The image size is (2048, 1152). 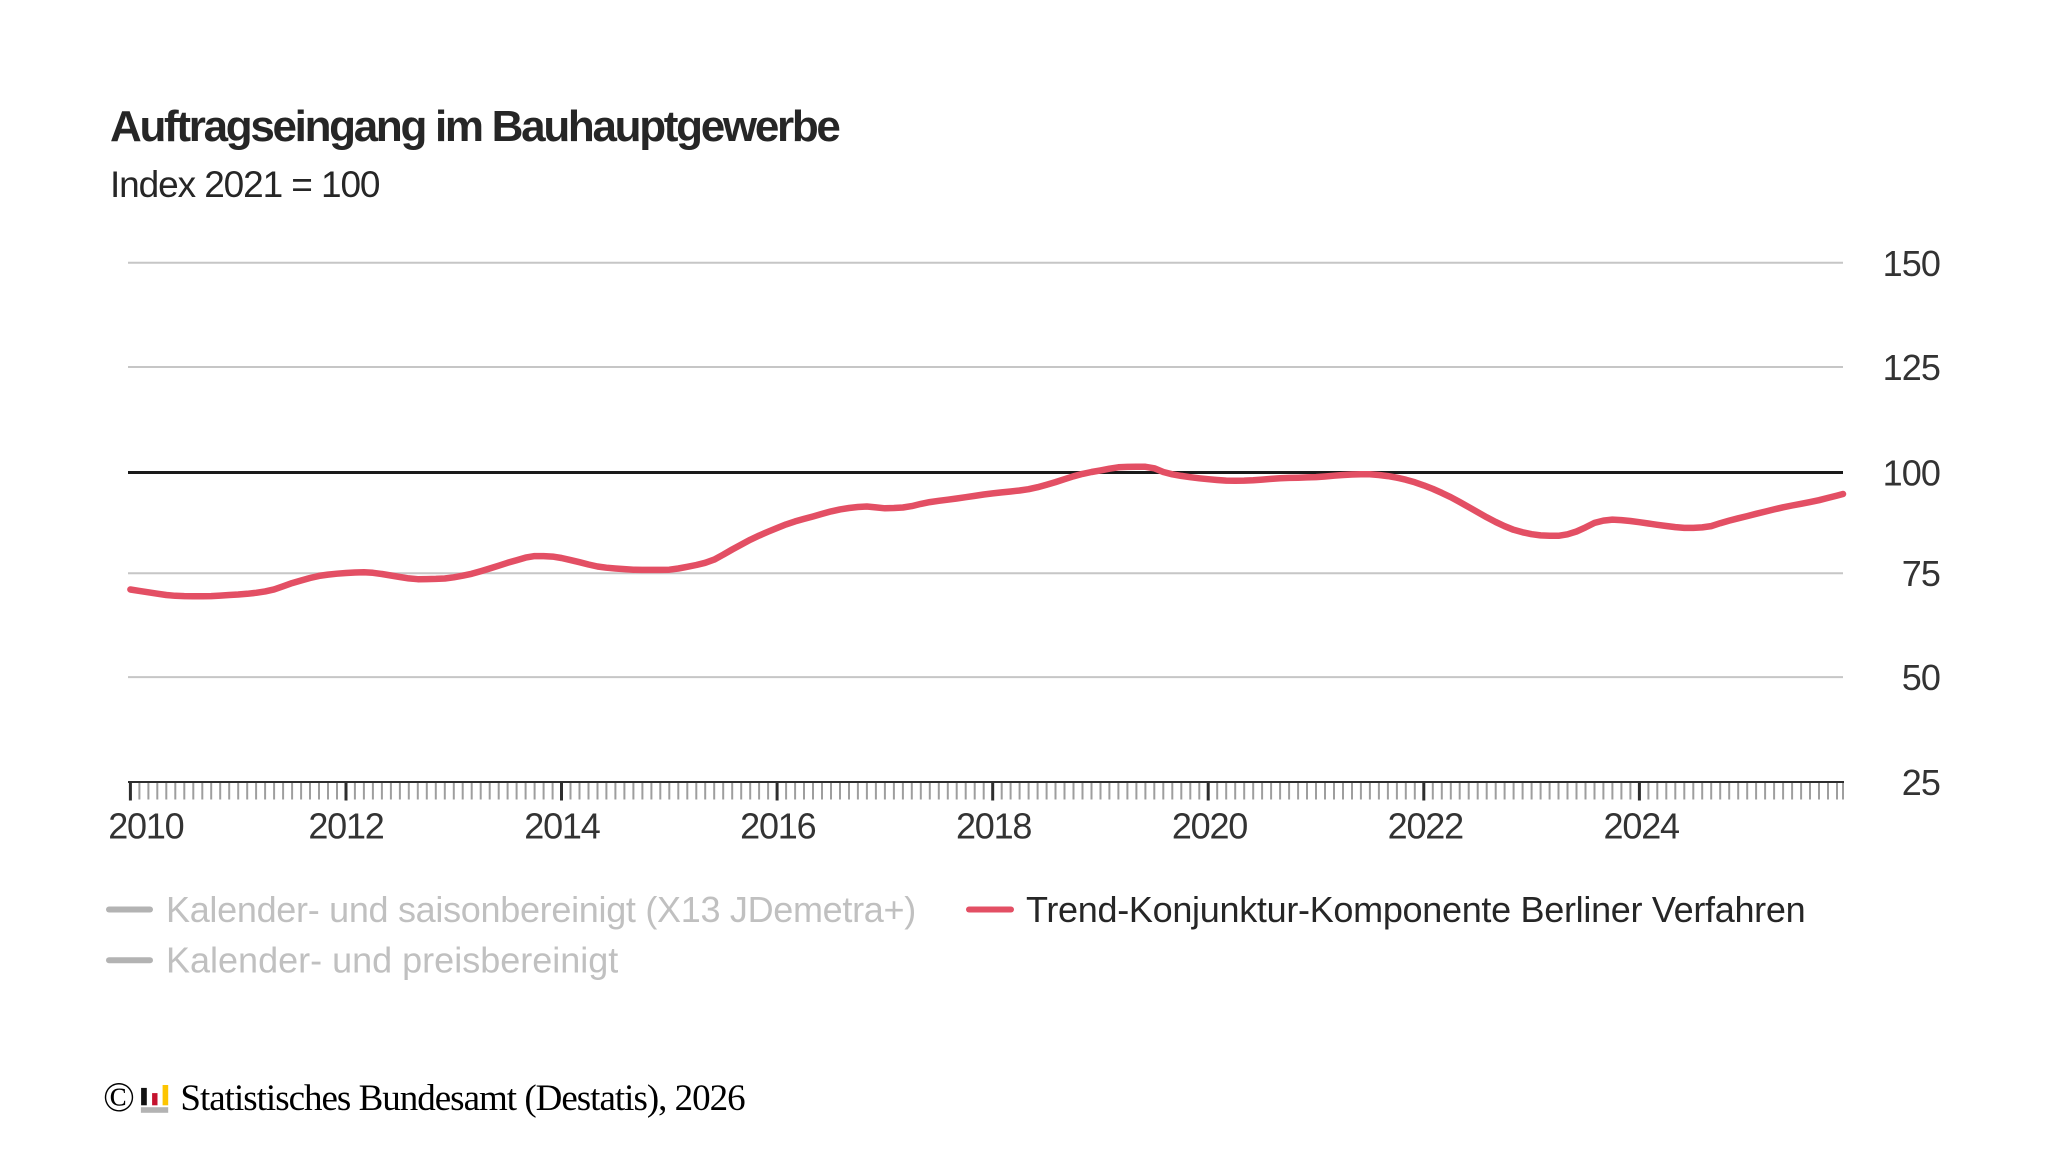 I want to click on svg-text: 100, so click(x=1911, y=473).